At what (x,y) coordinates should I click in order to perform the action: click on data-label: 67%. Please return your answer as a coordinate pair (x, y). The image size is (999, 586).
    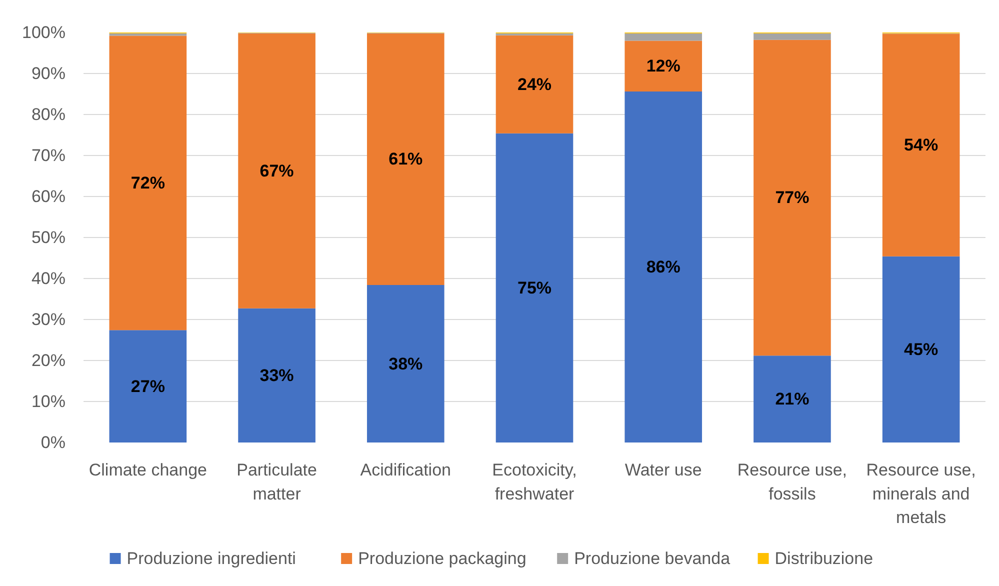
    Looking at the image, I should click on (277, 170).